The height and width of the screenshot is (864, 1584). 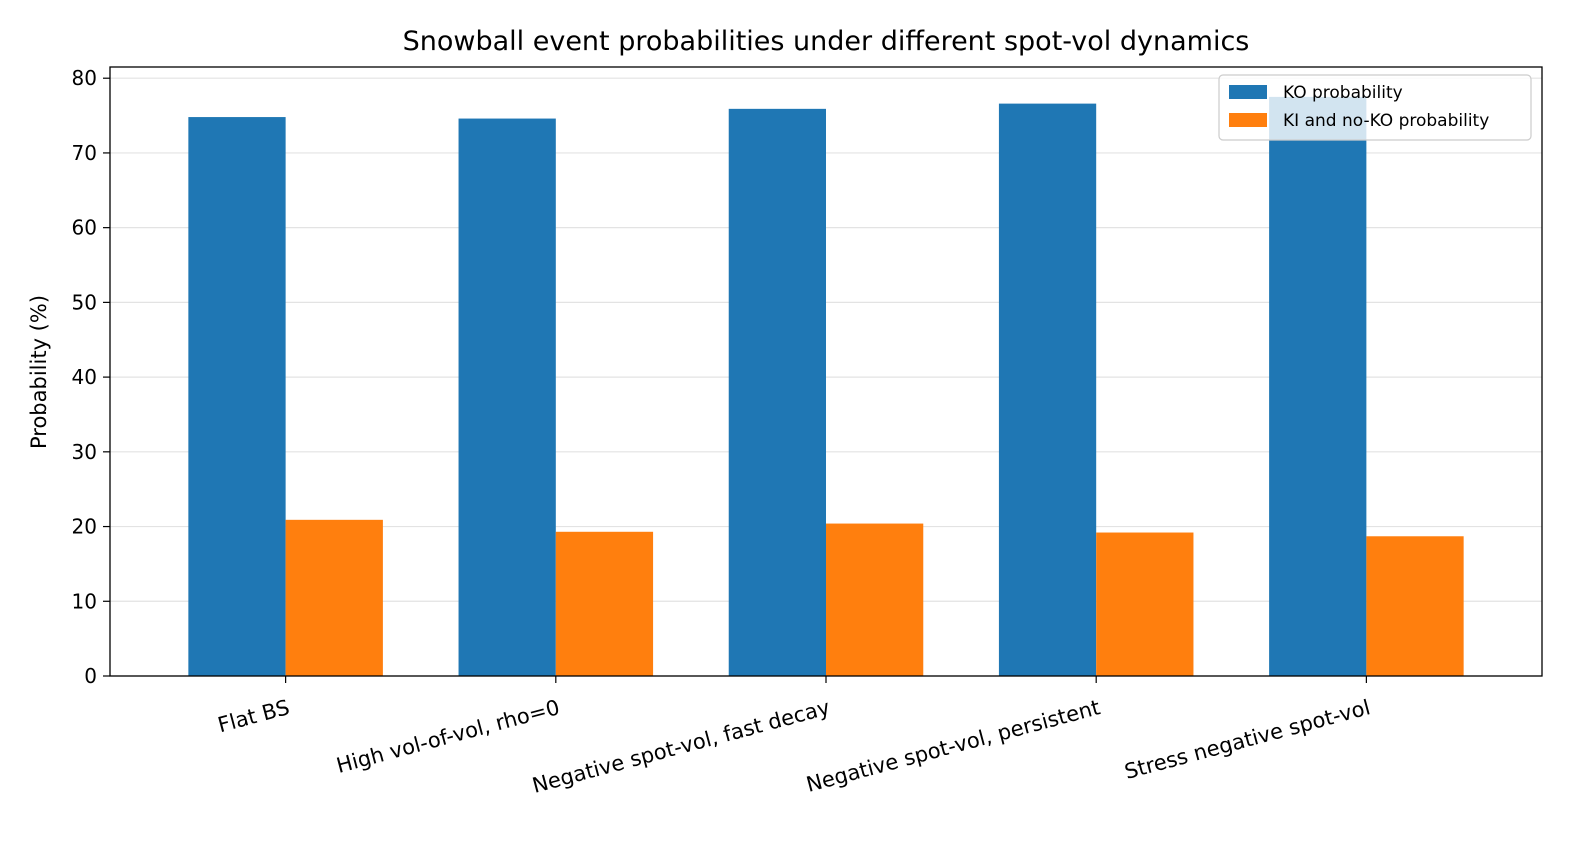 I want to click on x-tick-label: High vol-of-vol, rho=0, so click(x=448, y=736).